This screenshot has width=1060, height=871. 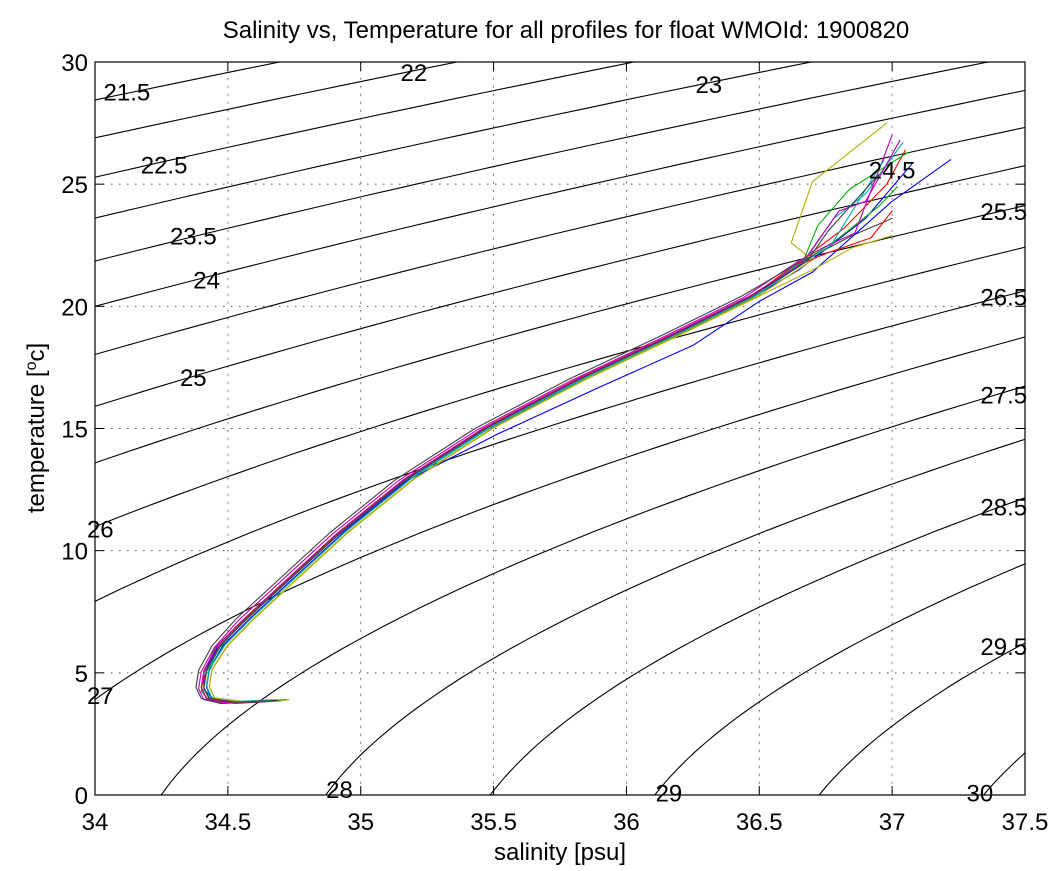 What do you see at coordinates (193, 236) in the screenshot?
I see `density-contour-label: 23.5` at bounding box center [193, 236].